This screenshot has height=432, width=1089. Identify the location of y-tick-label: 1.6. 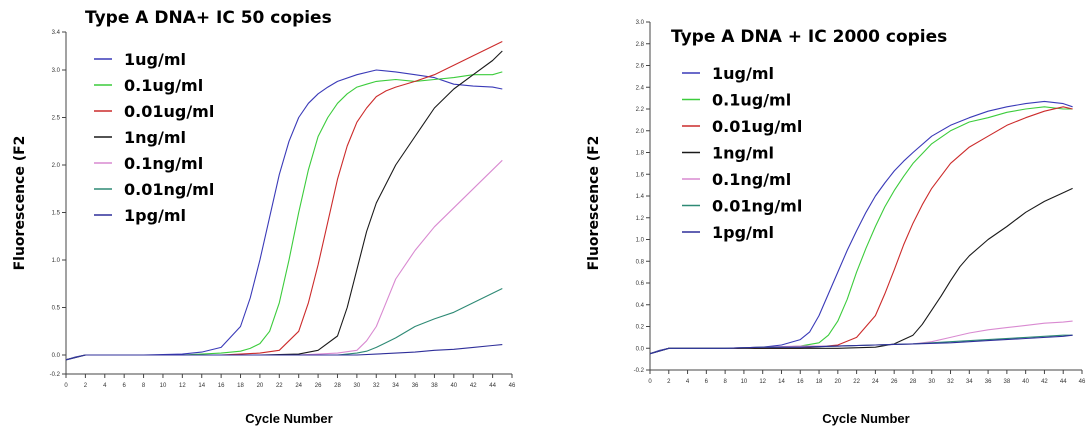
(640, 175).